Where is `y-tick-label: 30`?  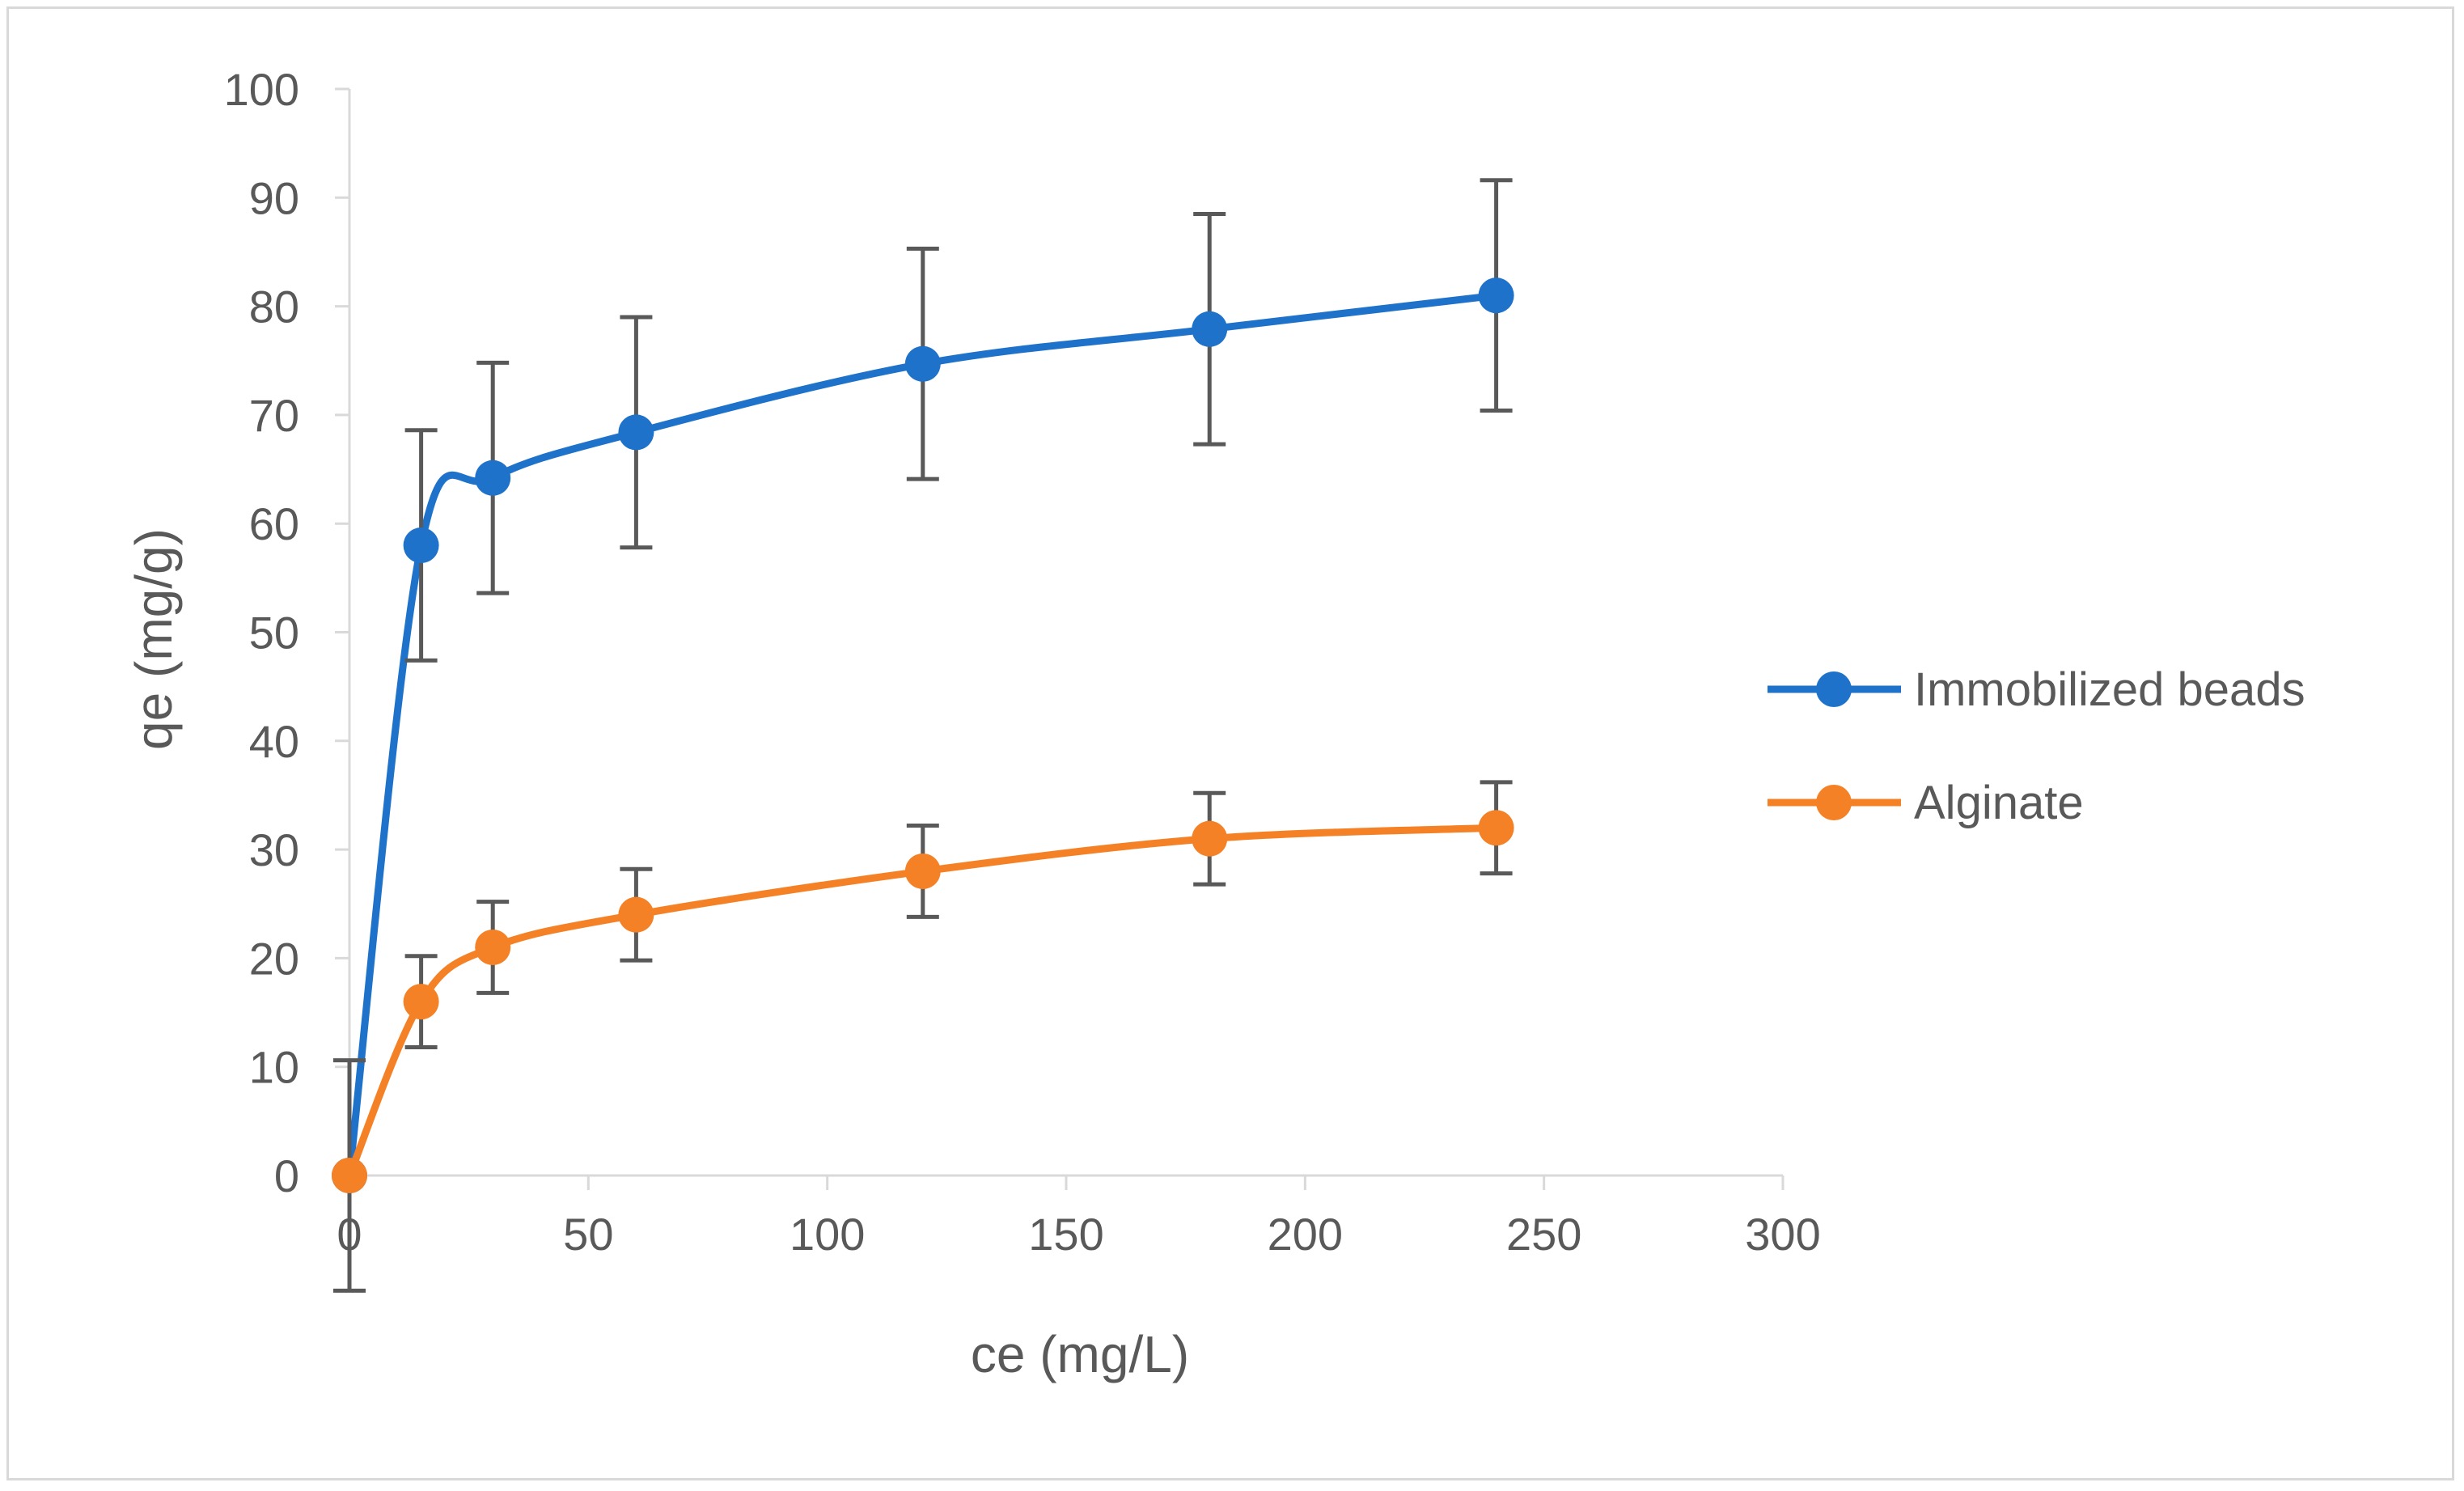
y-tick-label: 30 is located at coordinates (274, 850).